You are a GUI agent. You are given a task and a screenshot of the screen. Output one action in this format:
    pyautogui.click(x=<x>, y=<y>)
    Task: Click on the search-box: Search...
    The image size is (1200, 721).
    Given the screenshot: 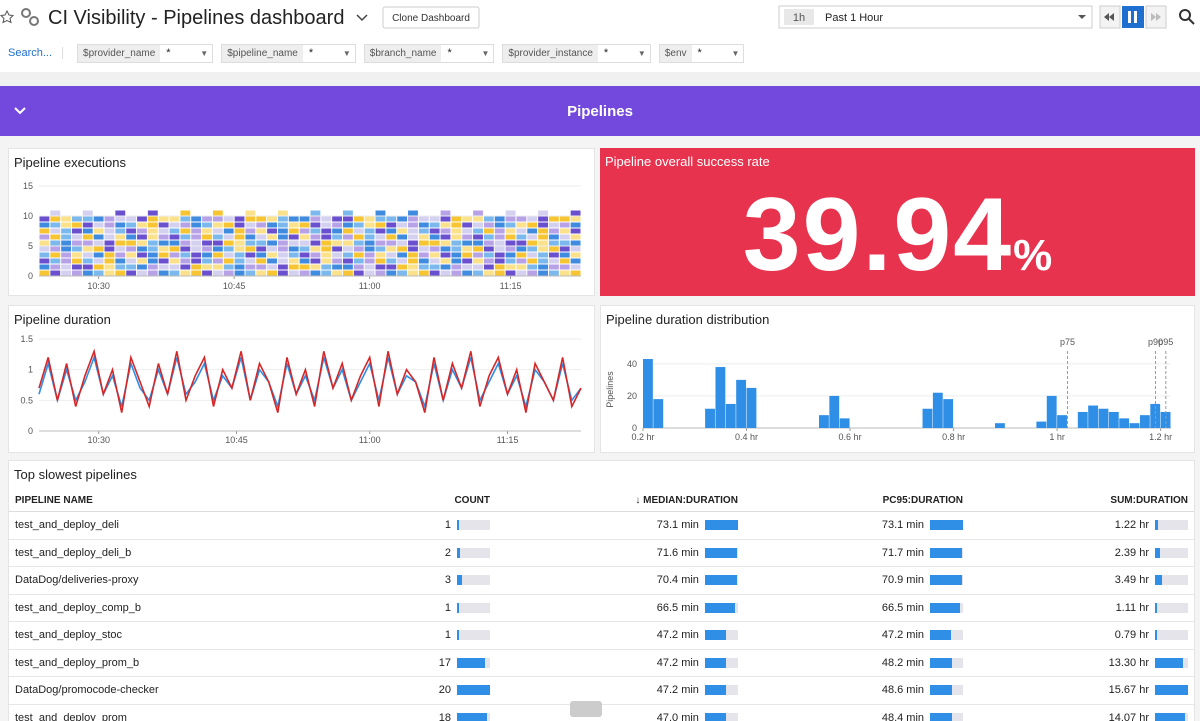 What is the action you would take?
    pyautogui.click(x=36, y=53)
    